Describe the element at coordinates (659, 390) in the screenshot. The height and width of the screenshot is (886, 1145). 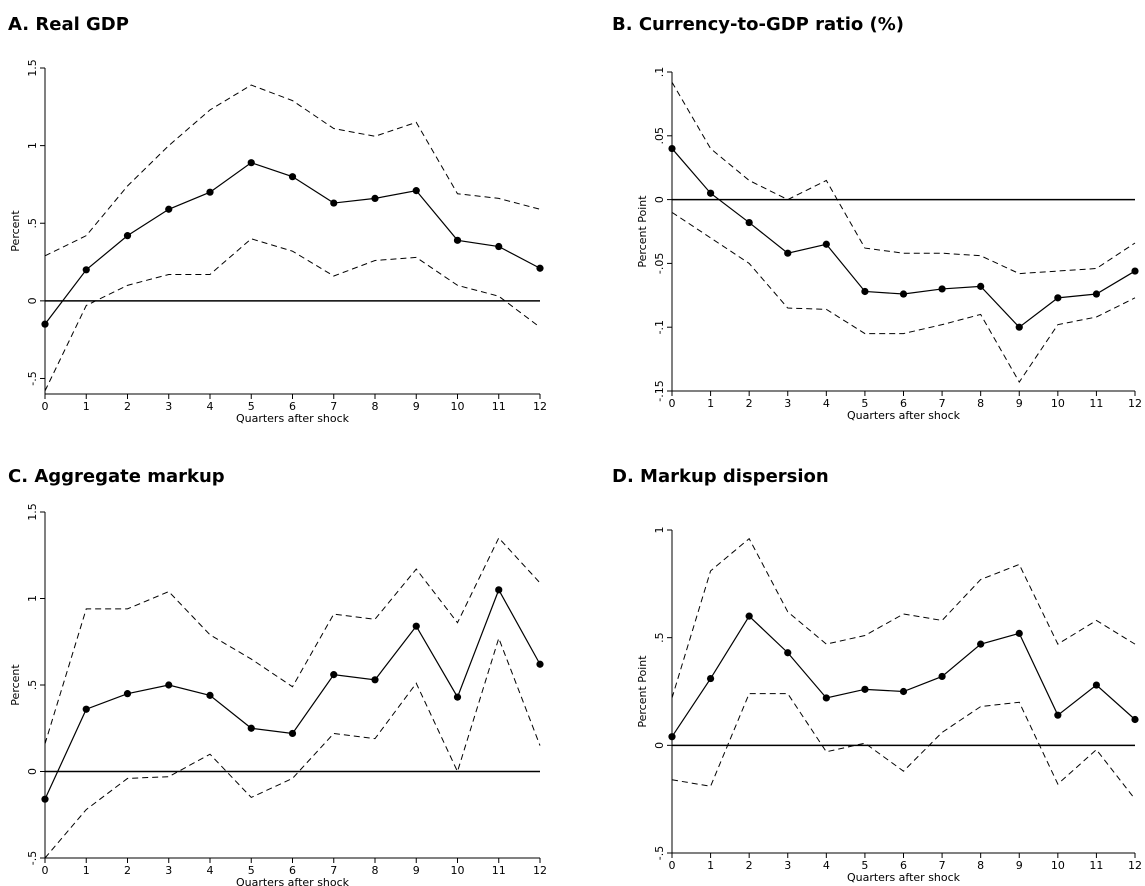
I see `y-tick-label: -.15` at that location.